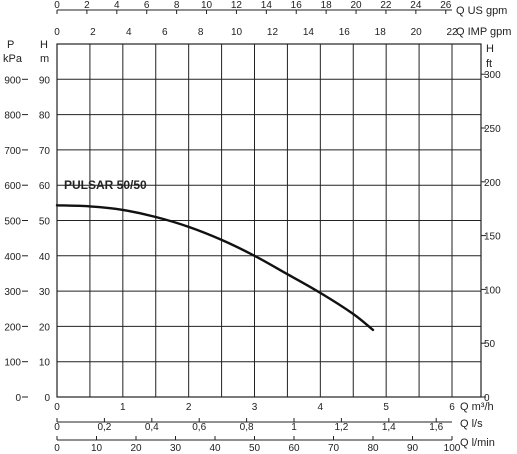 This screenshot has width=517, height=454. I want to click on us-gpm-tick-label: 2, so click(87, 5).